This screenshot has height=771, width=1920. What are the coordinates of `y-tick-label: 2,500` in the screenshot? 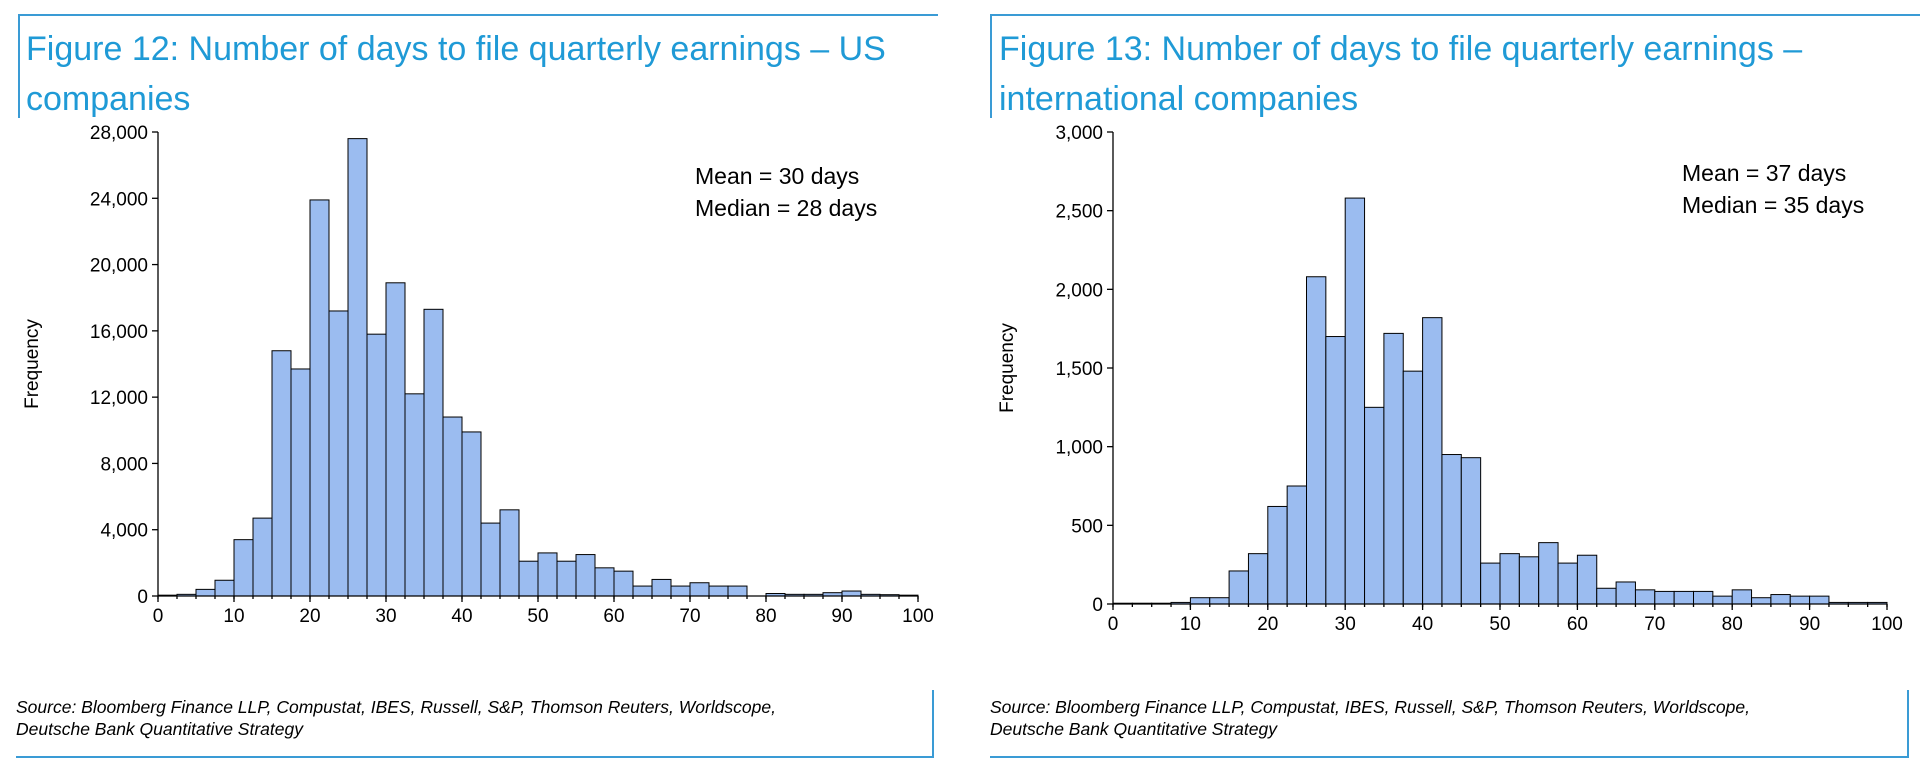 It's located at (1079, 212).